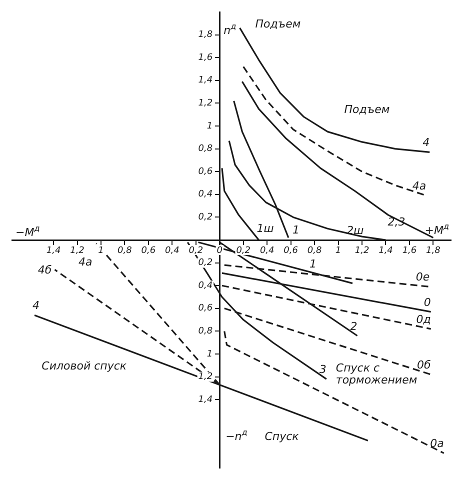 This screenshot has height=480, width=465. I want to click on series-label: 0а, so click(437, 443).